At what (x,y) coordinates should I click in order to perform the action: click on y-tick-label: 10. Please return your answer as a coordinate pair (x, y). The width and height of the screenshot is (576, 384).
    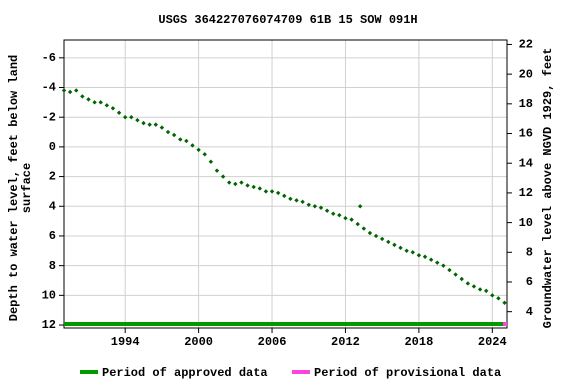
    Looking at the image, I should click on (49, 296).